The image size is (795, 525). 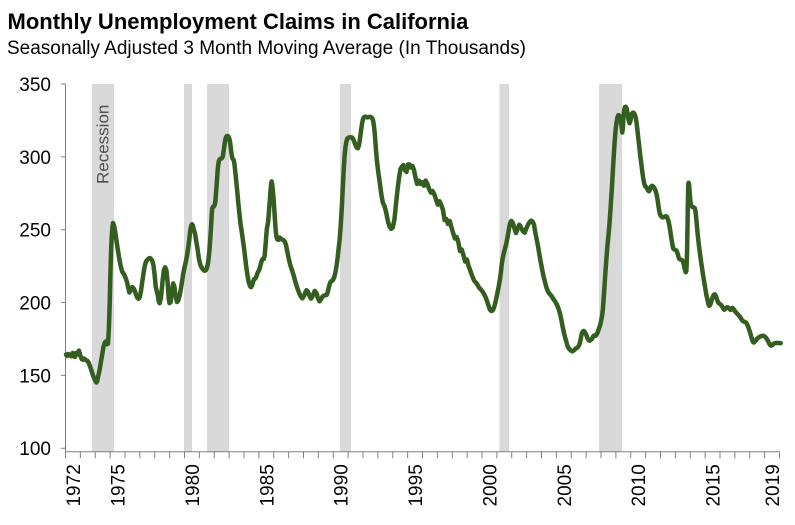 What do you see at coordinates (639, 485) in the screenshot?
I see `svg-text: 2010` at bounding box center [639, 485].